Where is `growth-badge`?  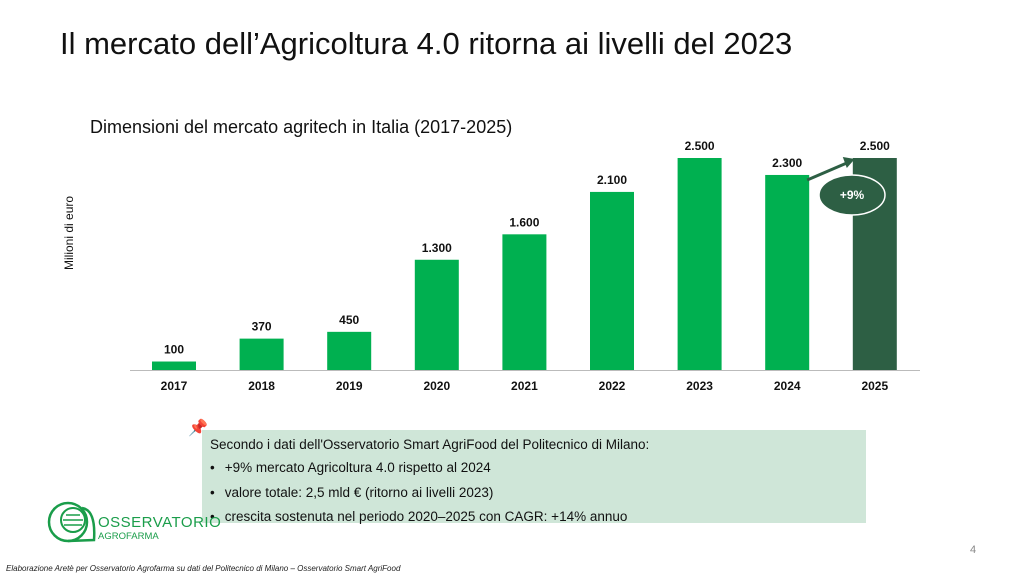
growth-badge is located at coordinates (852, 195).